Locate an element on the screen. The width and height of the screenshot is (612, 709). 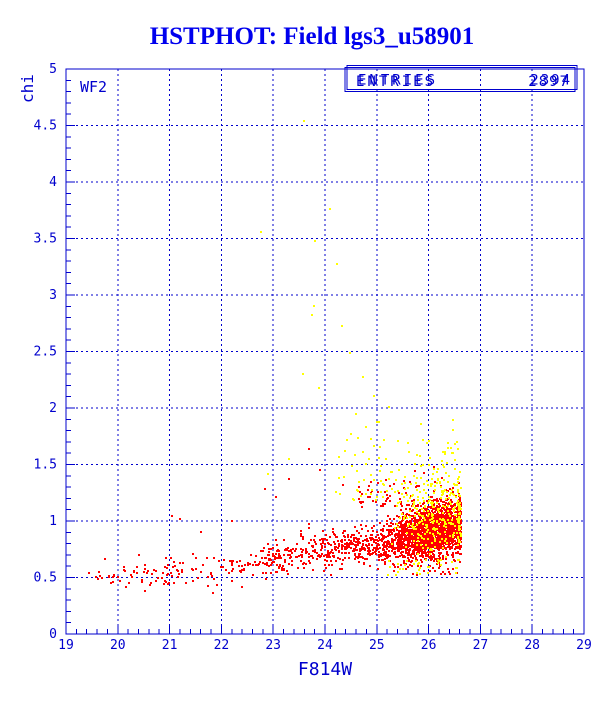
entries-stat-box: ENTRIES ENTRIES 2897 2394 is located at coordinates (461, 78).